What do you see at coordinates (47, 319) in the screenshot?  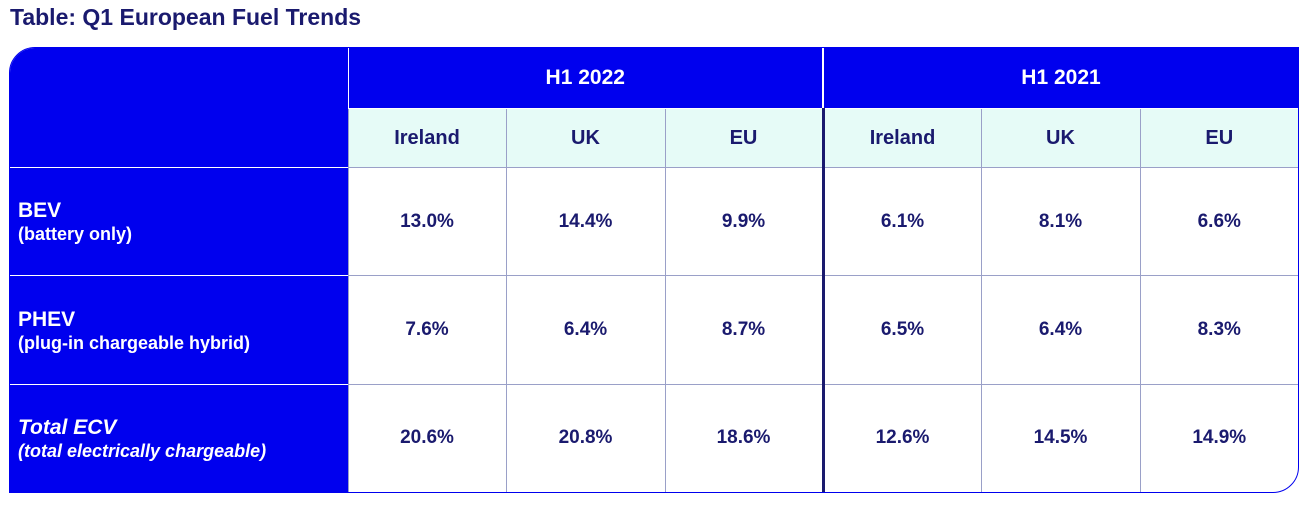 I see `row-label: PHEV` at bounding box center [47, 319].